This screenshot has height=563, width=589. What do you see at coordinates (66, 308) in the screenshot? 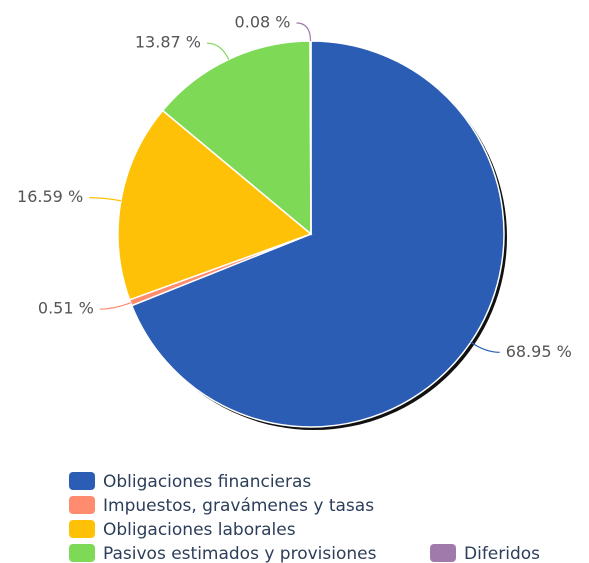
I see `data-label: 0.51 %` at bounding box center [66, 308].